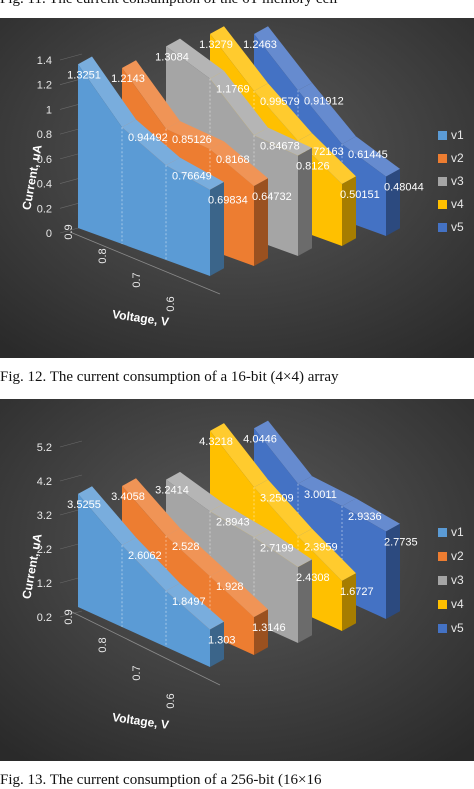 This screenshot has width=474, height=789. Describe the element at coordinates (137, 672) in the screenshot. I see `chart2-x-tick-label-2: 0.7` at that location.